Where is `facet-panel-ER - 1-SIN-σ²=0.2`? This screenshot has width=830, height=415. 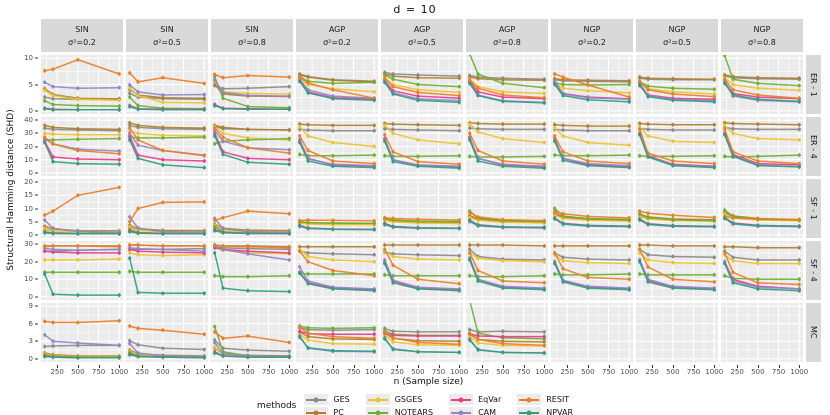
facet-panel-ER - 1-SIN-σ²=0.2 is located at coordinates (82, 84).